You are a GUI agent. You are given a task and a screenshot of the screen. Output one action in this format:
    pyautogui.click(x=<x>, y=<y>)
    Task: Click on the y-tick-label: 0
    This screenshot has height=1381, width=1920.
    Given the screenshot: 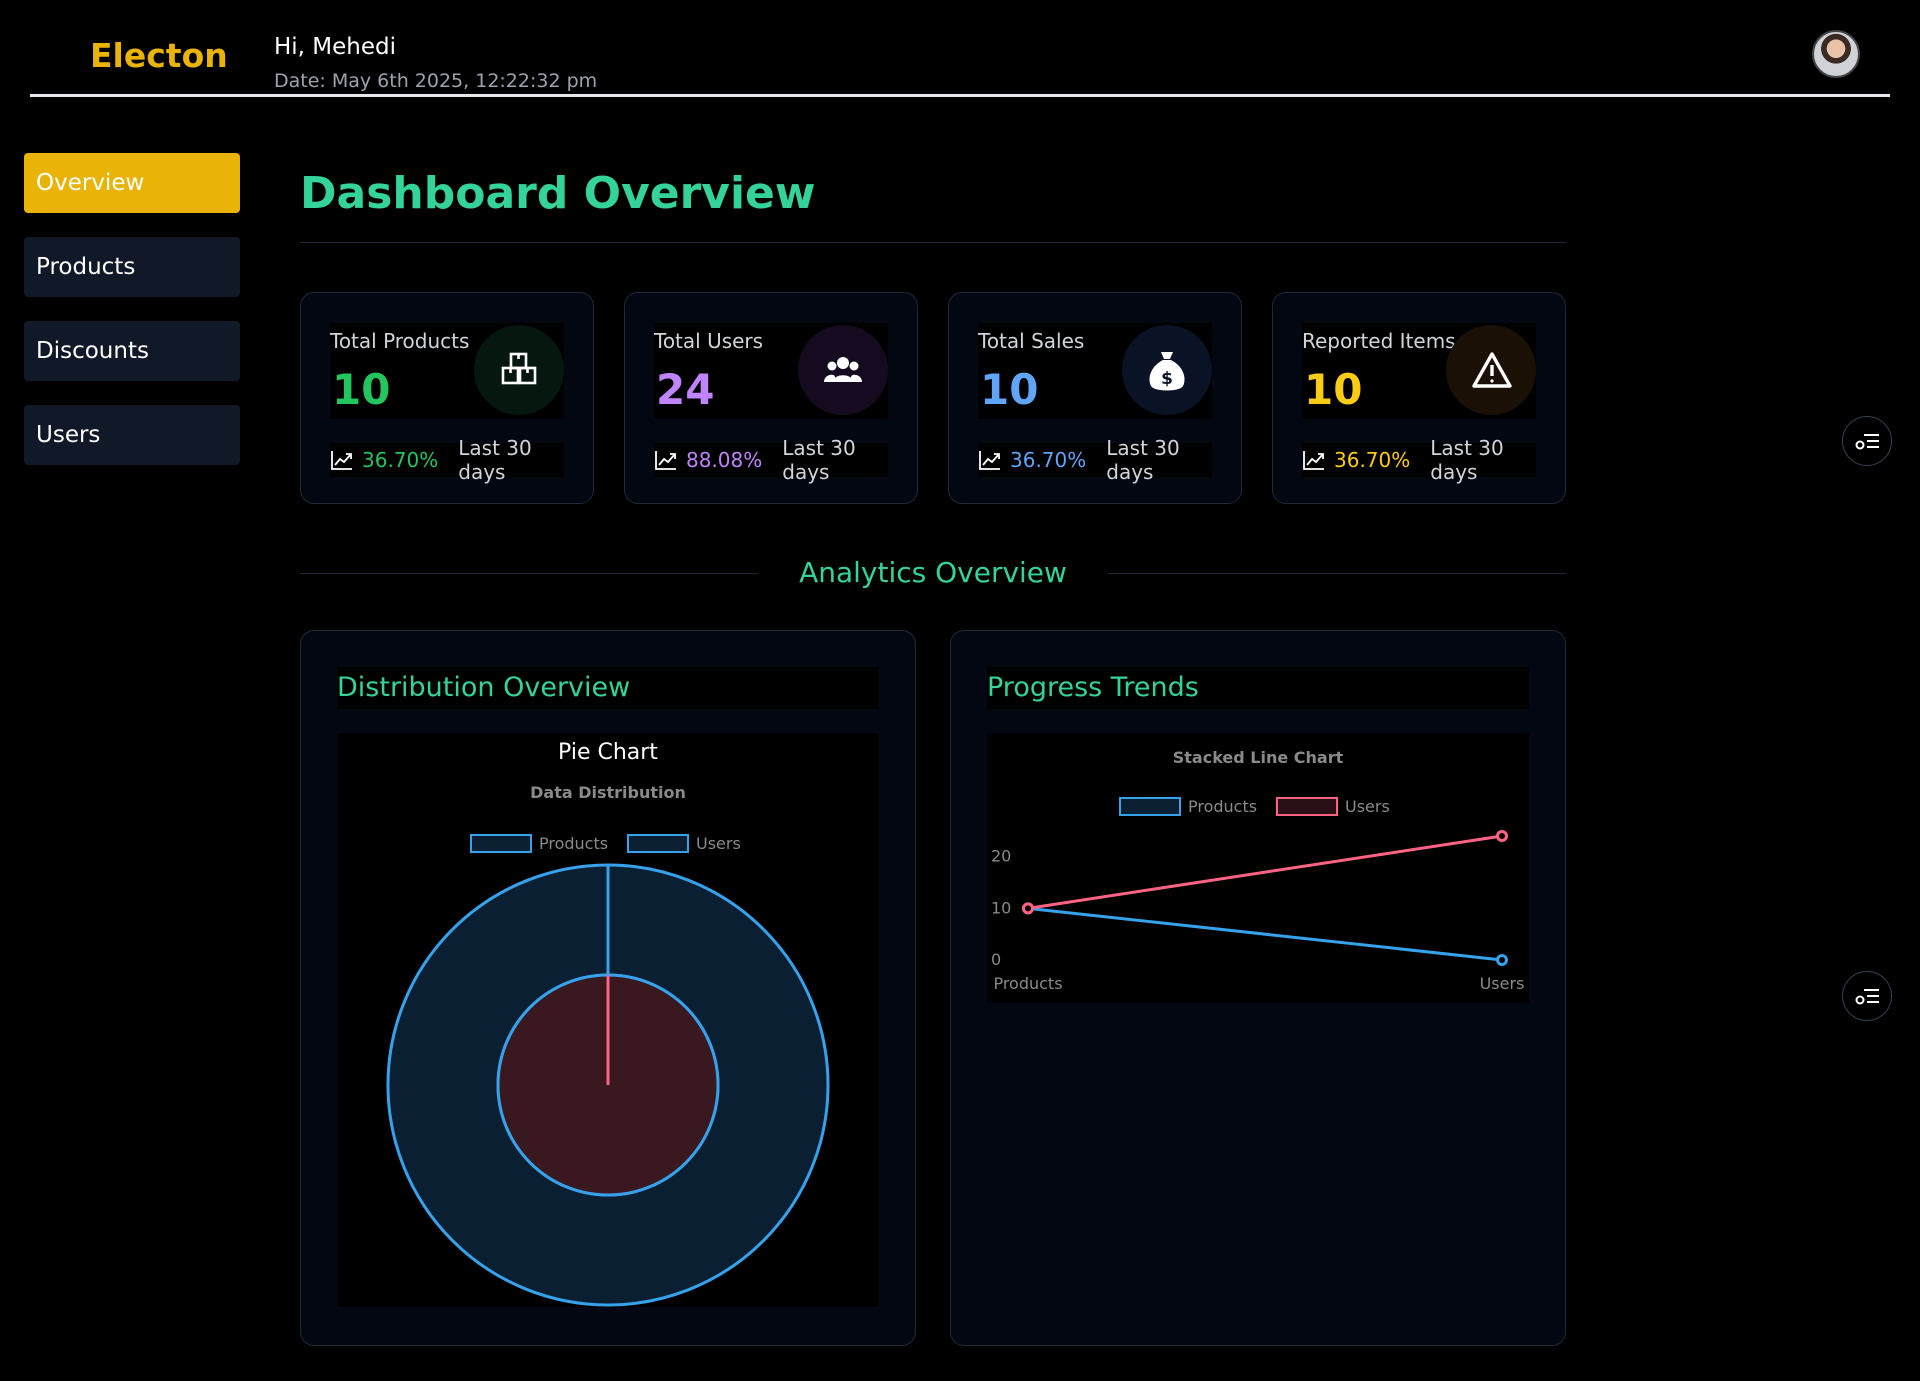 What is the action you would take?
    pyautogui.click(x=996, y=959)
    